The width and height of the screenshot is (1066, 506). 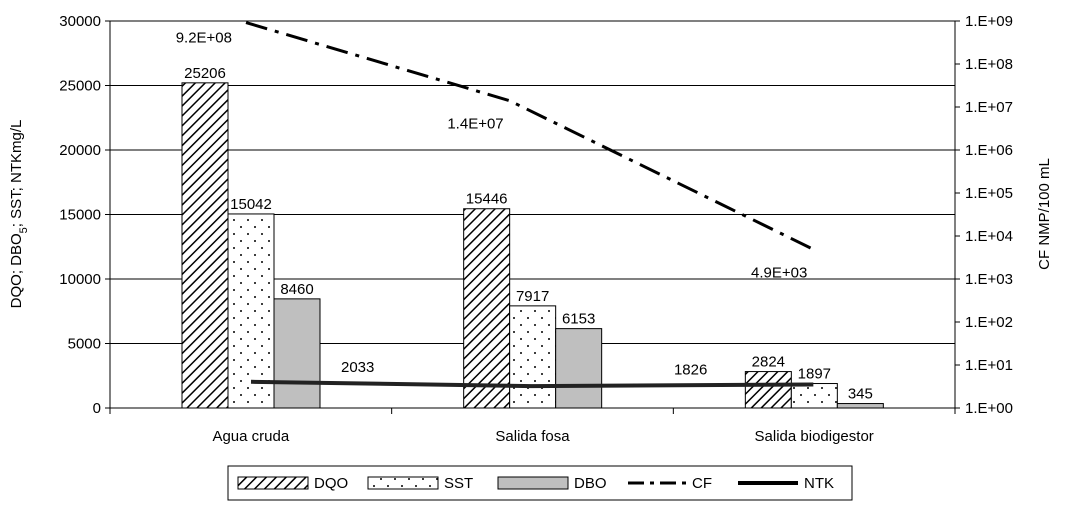 What do you see at coordinates (989, 279) in the screenshot?
I see `y2-tick-label: 1.E+03` at bounding box center [989, 279].